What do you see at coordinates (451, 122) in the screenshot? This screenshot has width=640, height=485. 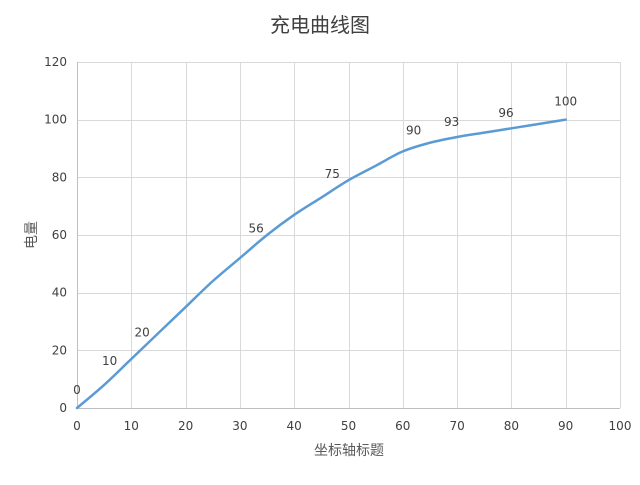 I see `data-label: 93` at bounding box center [451, 122].